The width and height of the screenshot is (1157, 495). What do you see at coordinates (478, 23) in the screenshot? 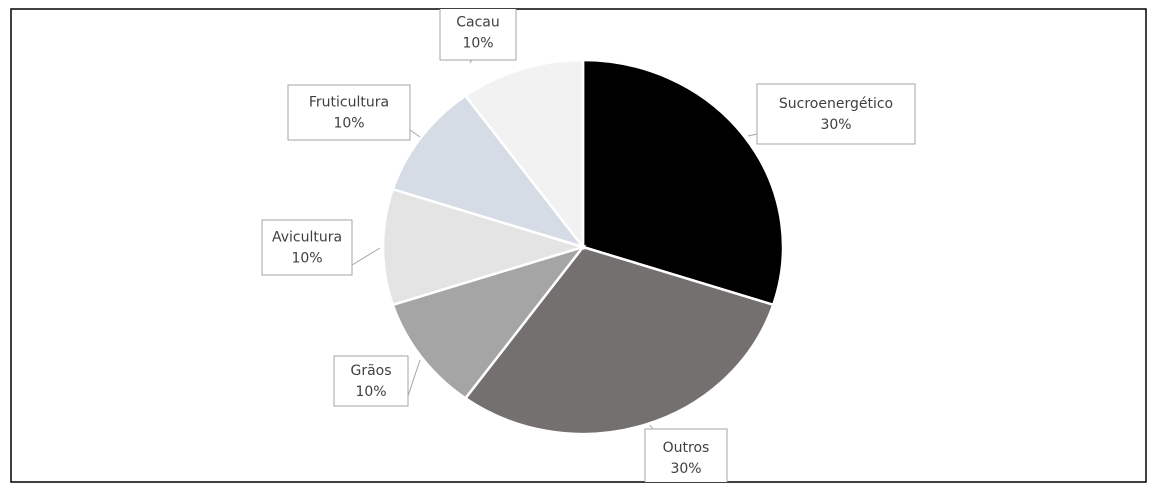
I see `data-label-name: Cacau` at bounding box center [478, 23].